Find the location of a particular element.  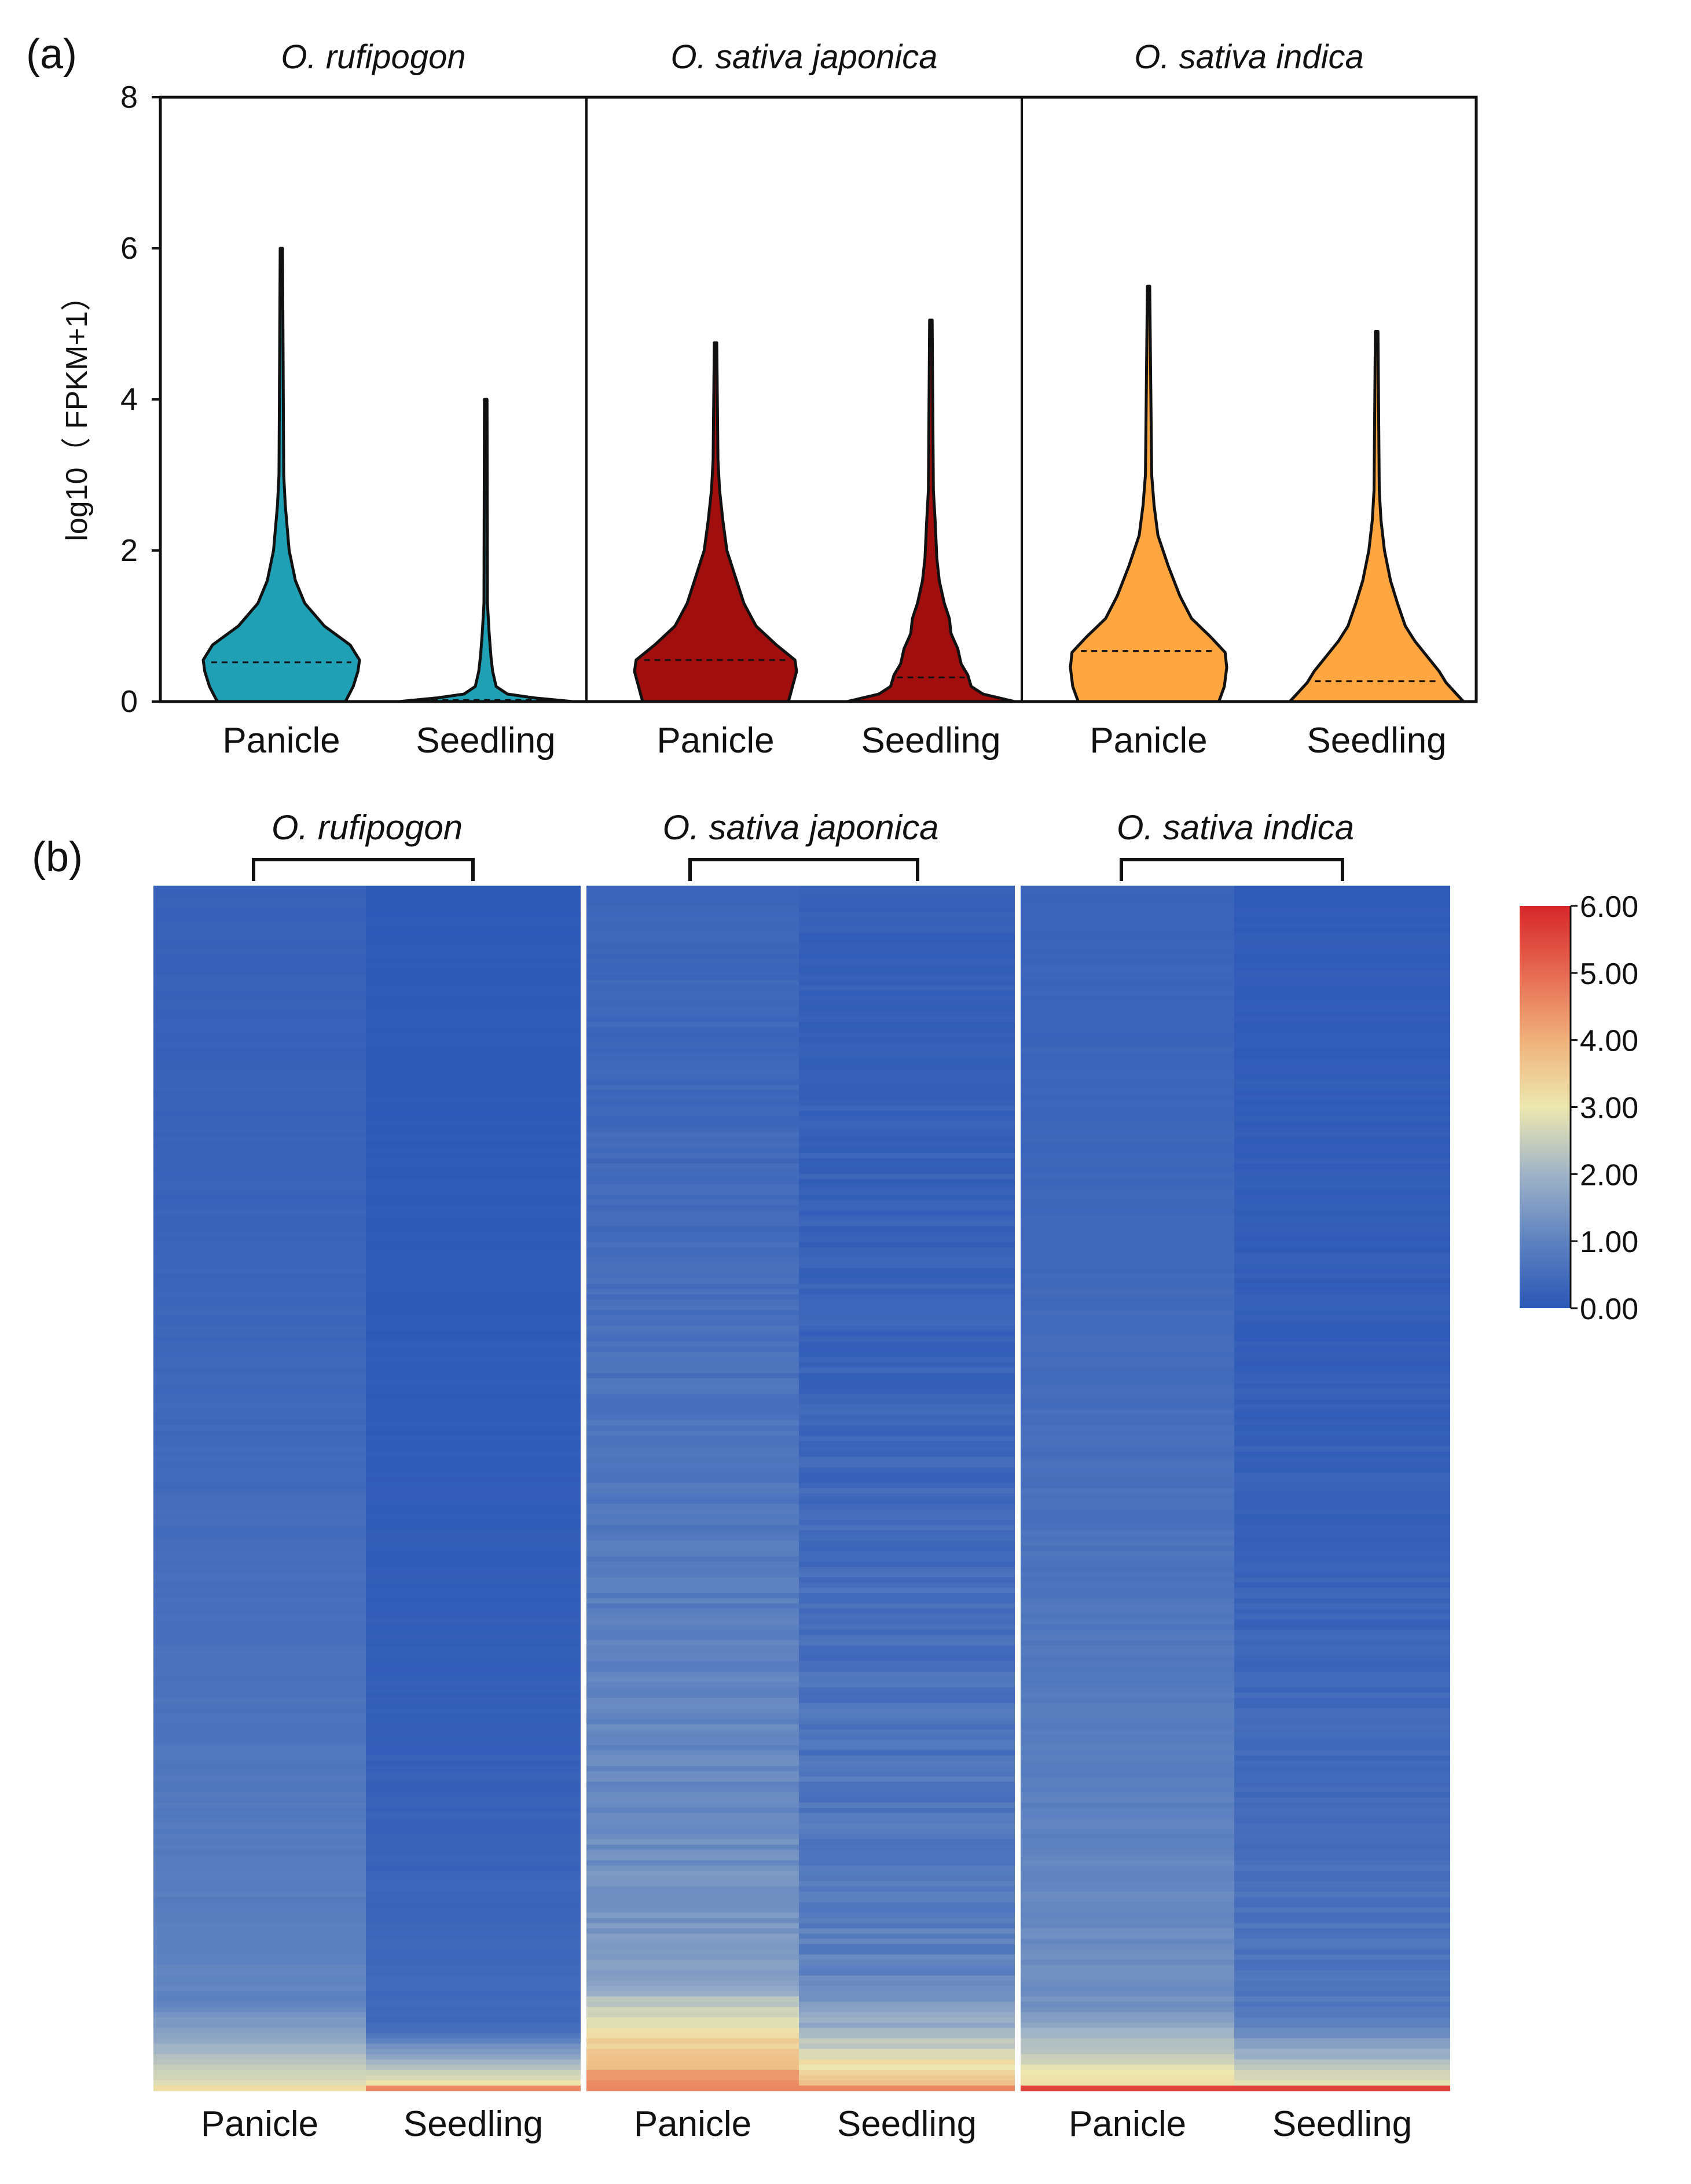

y-axis-ticks: 0 2 4 6 8 is located at coordinates (140, 399).